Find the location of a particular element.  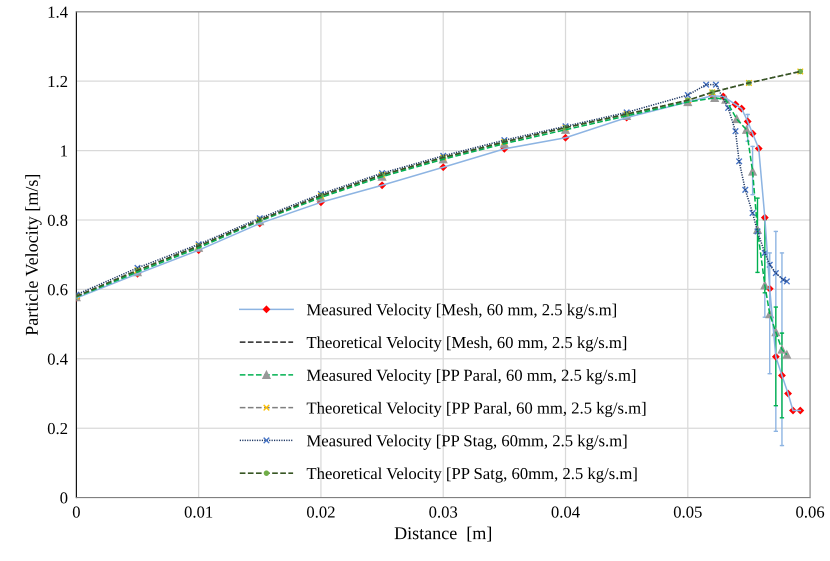

x-tick-label: 0.05 is located at coordinates (688, 512).